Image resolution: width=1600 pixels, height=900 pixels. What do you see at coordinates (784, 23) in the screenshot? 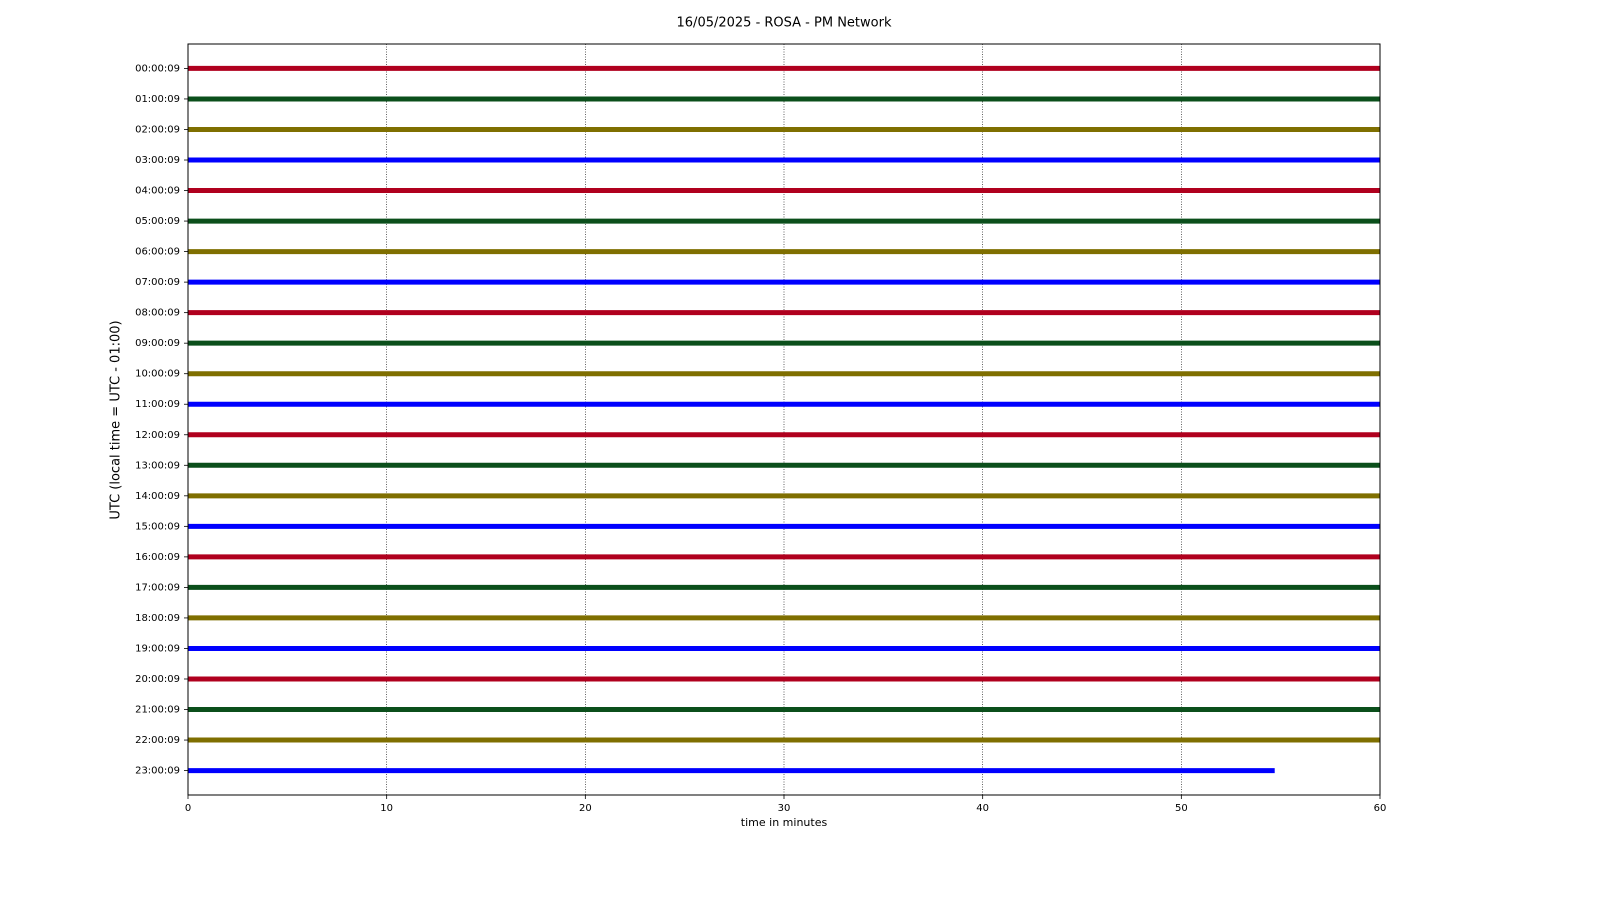
I see `chart-title: 16/05/2025 - ROSA - PM Network` at bounding box center [784, 23].